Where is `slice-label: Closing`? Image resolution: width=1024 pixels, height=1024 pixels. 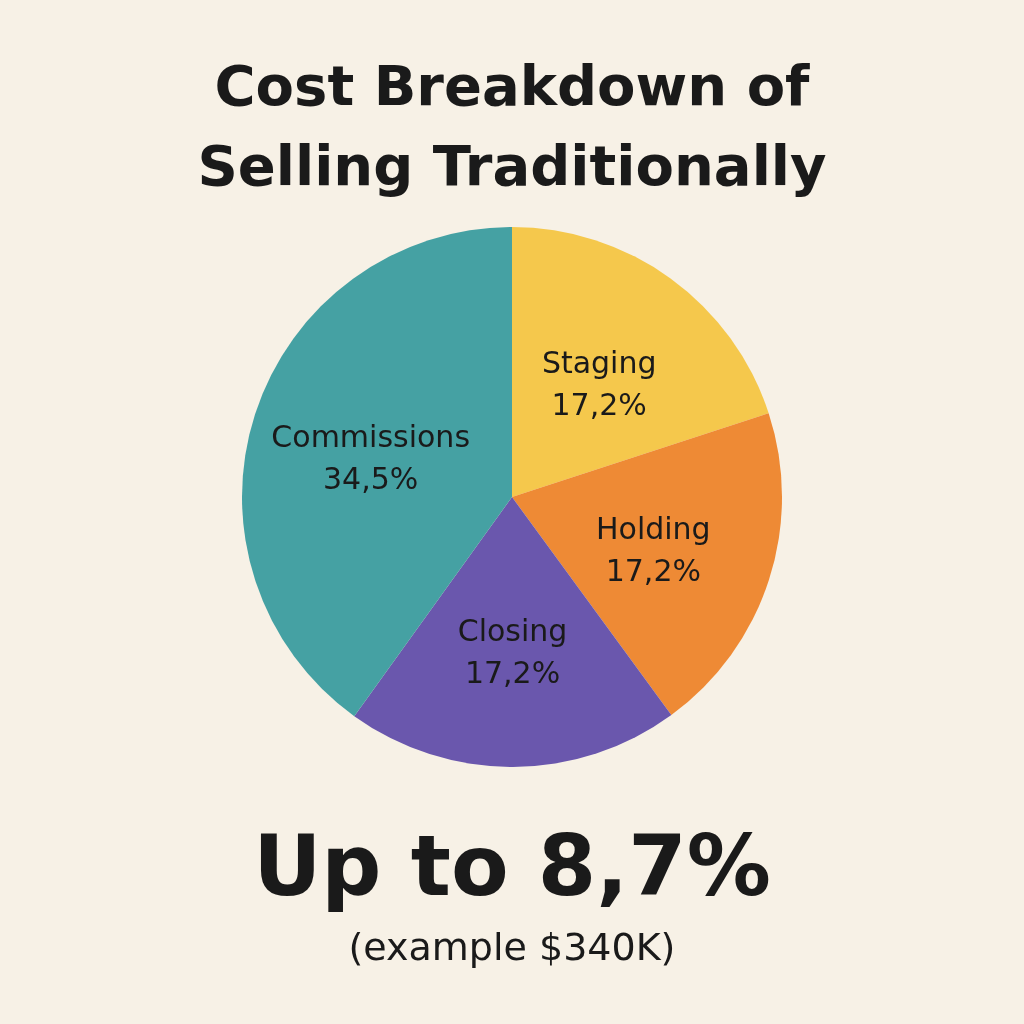 slice-label: Closing is located at coordinates (512, 631).